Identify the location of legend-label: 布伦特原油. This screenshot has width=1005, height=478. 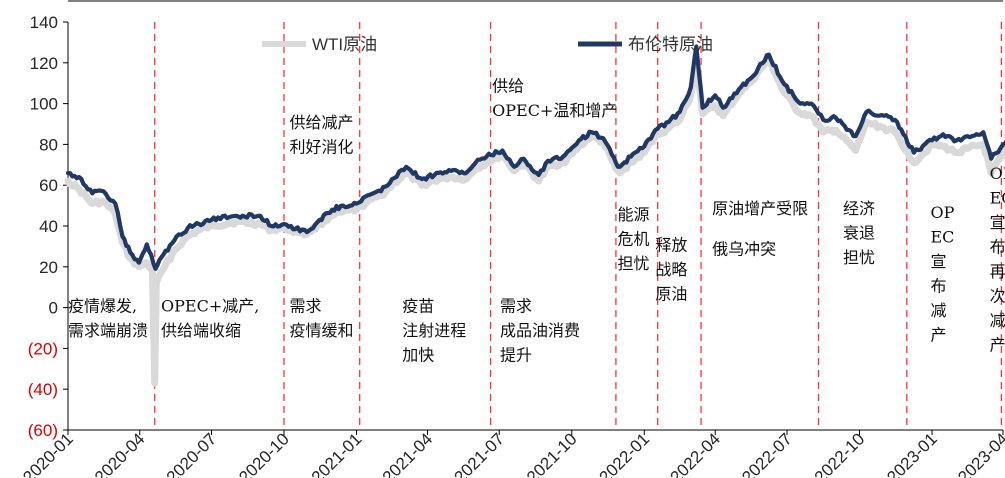
(670, 44).